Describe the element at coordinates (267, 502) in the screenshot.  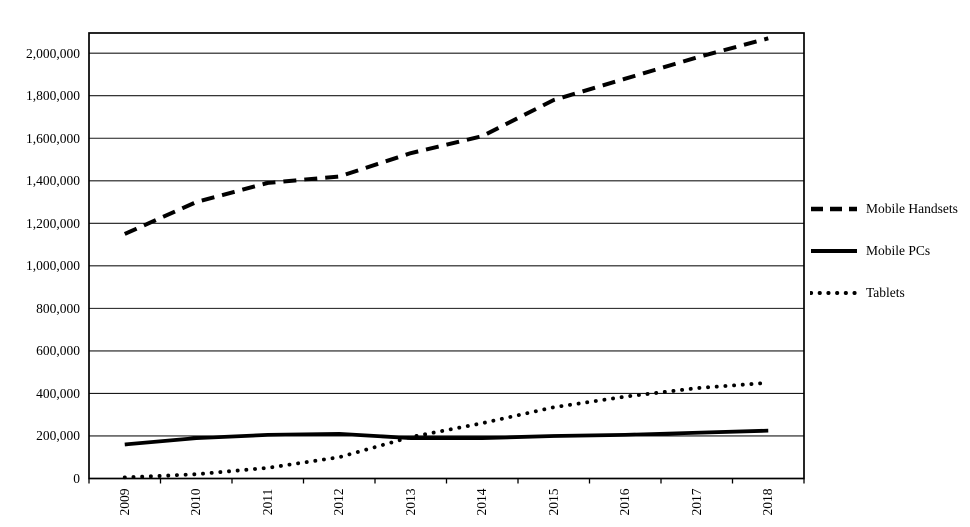
I see `x-axis-label: 2011` at that location.